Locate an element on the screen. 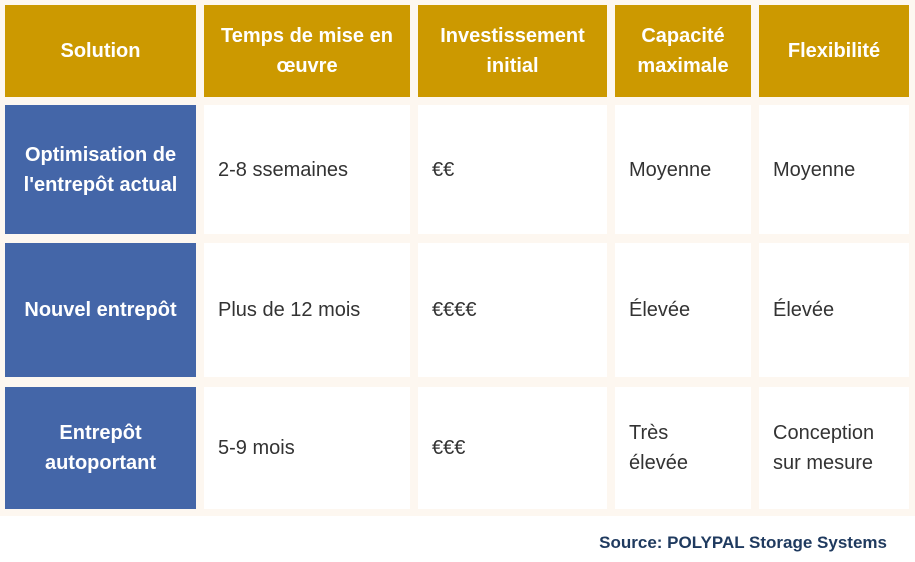 The width and height of the screenshot is (915, 562). cell-investissement: €€€ is located at coordinates (512, 448).